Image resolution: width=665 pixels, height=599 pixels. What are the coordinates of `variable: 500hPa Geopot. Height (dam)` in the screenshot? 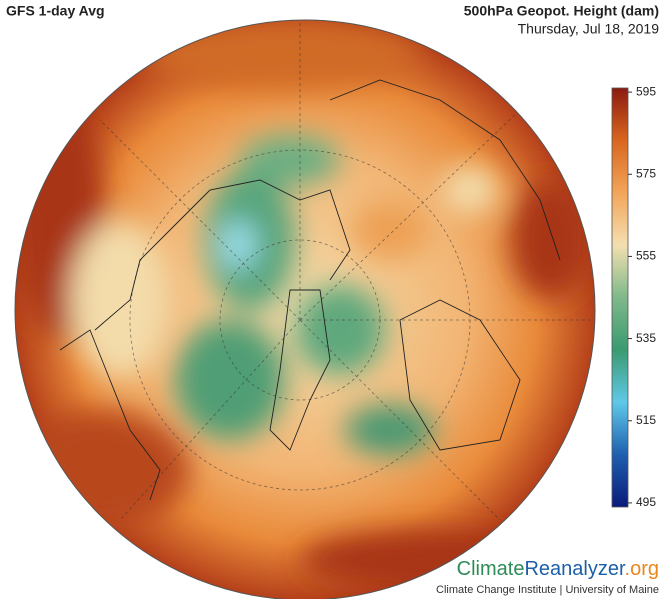 It's located at (561, 11).